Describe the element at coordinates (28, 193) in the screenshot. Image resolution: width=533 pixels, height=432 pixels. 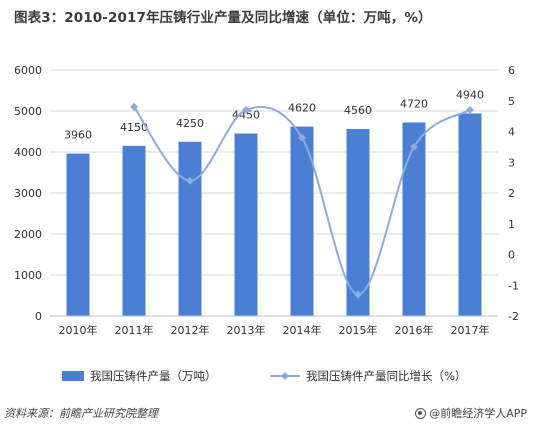
I see `y-left-tick-label: 3000` at that location.